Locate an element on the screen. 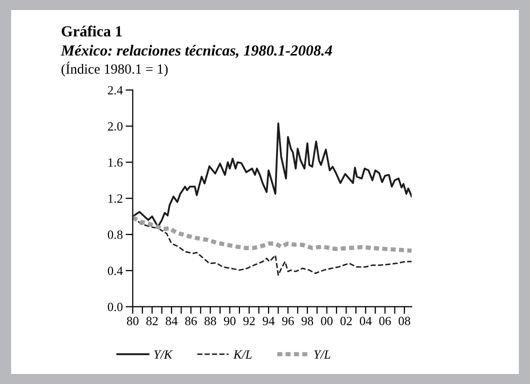 This screenshot has height=384, width=530. x-tick-label: 94 is located at coordinates (268, 321).